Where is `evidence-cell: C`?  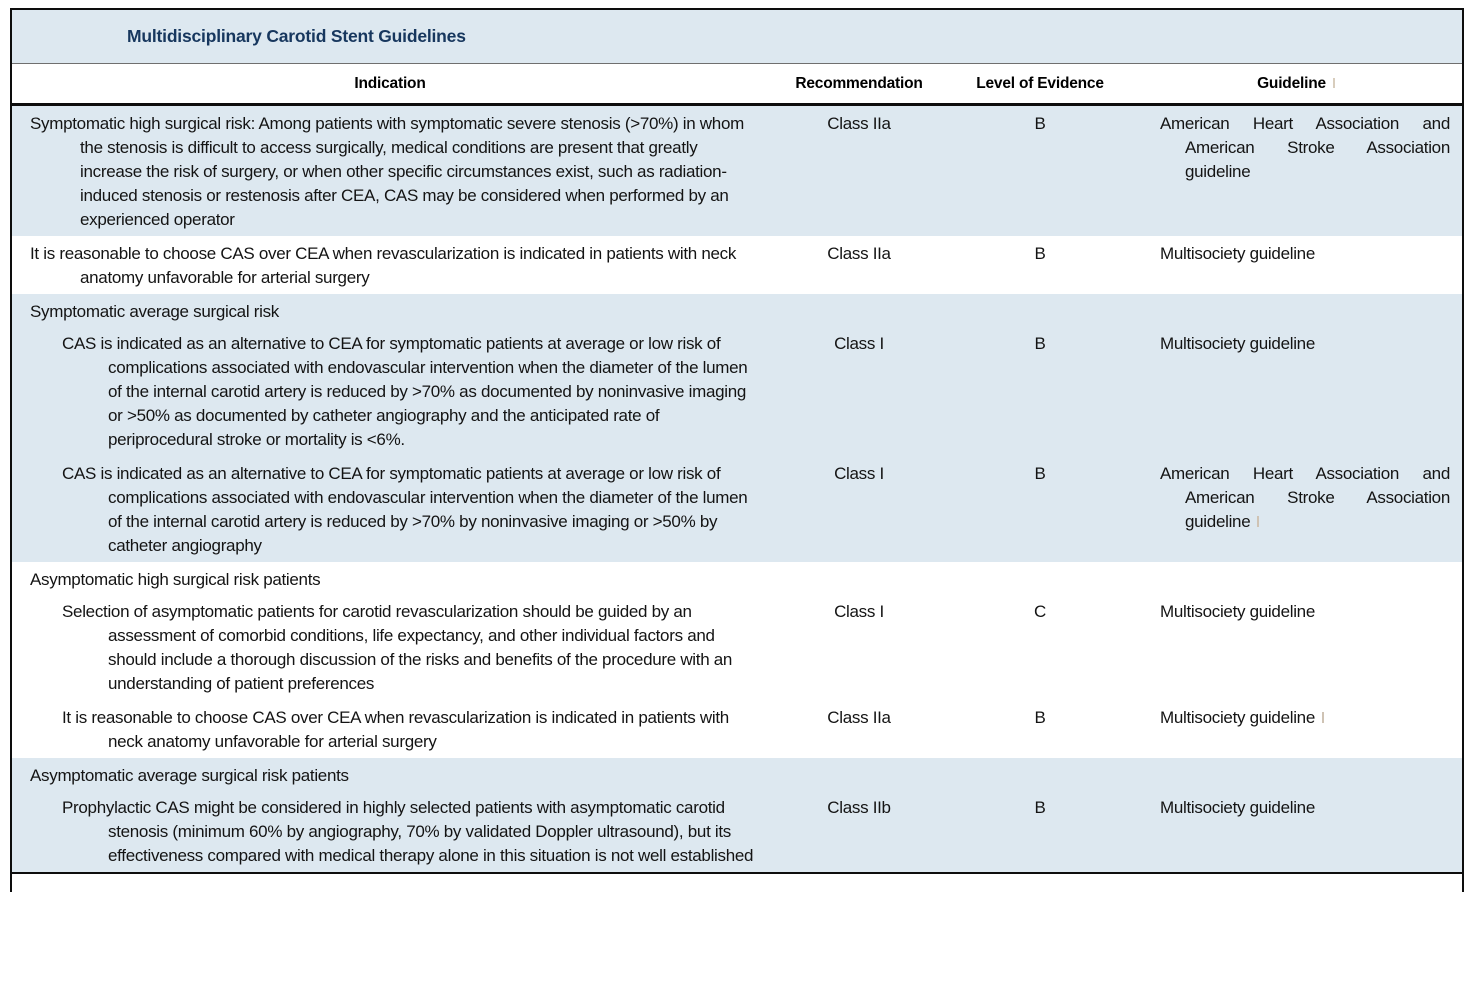
evidence-cell: C is located at coordinates (1040, 611).